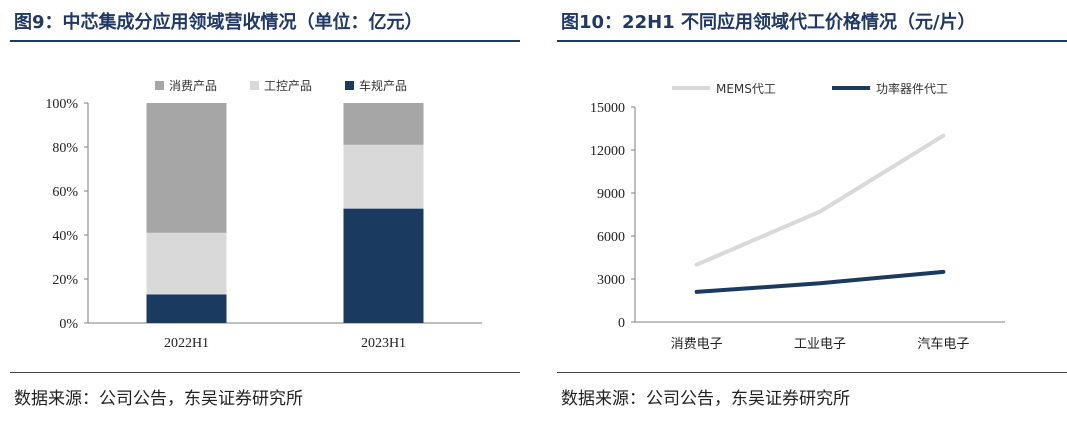  Describe the element at coordinates (697, 343) in the screenshot. I see `x-tick-label: 消费电子` at that location.